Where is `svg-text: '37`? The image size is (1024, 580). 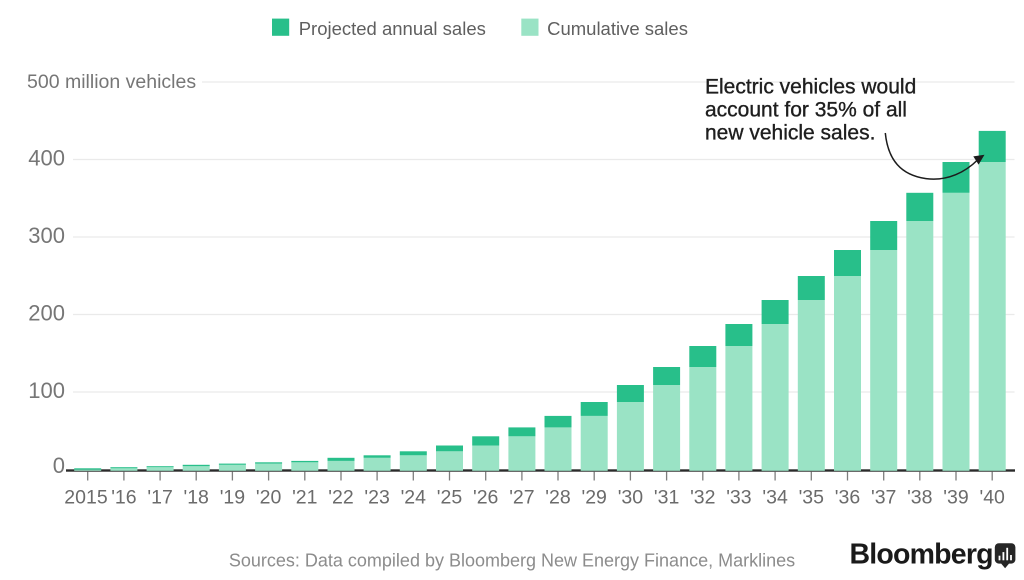
svg-text: '37 is located at coordinates (883, 498).